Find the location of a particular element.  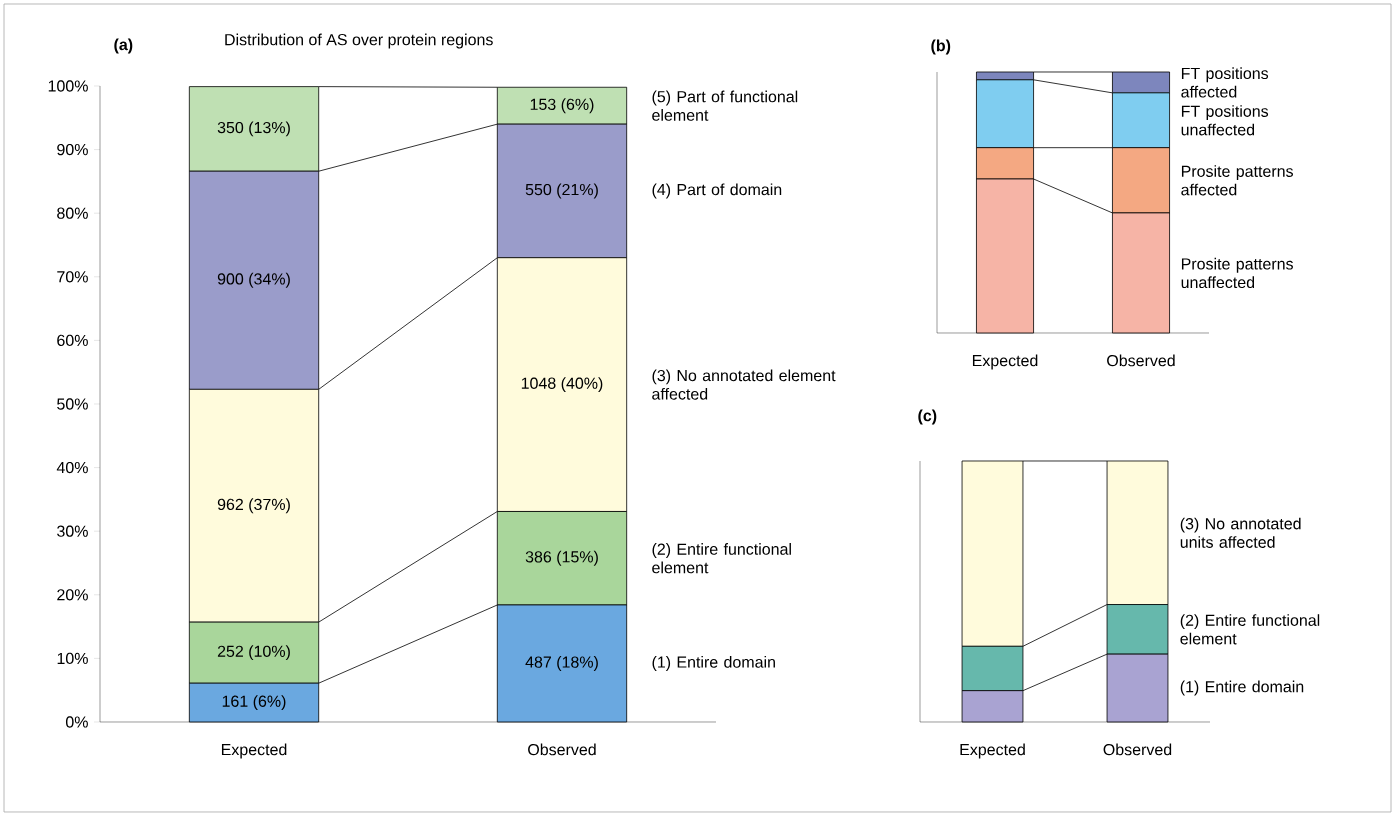

y-tick-label: 100% is located at coordinates (68, 86).